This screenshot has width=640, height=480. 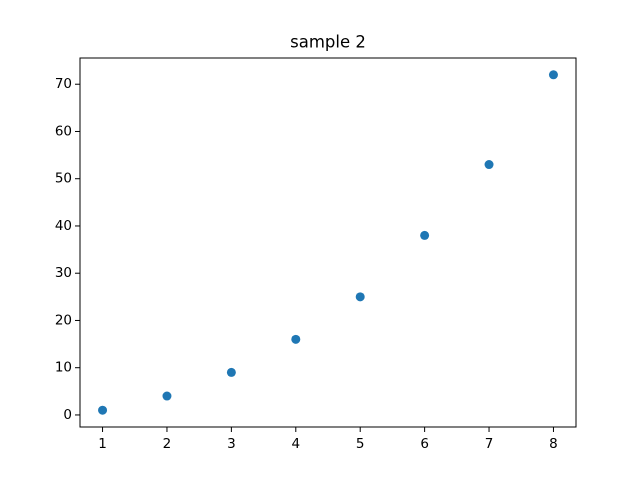 I want to click on y-tick-label: 70, so click(x=63, y=84).